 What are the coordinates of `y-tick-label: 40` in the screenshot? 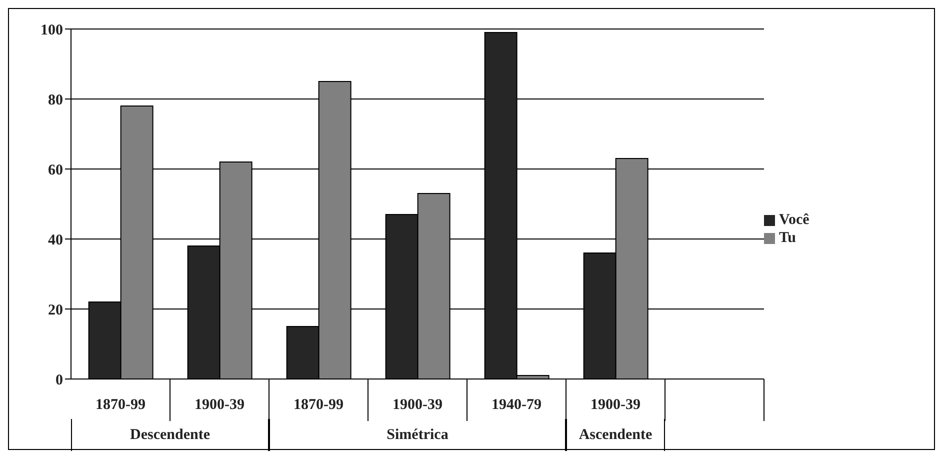 It's located at (55, 240).